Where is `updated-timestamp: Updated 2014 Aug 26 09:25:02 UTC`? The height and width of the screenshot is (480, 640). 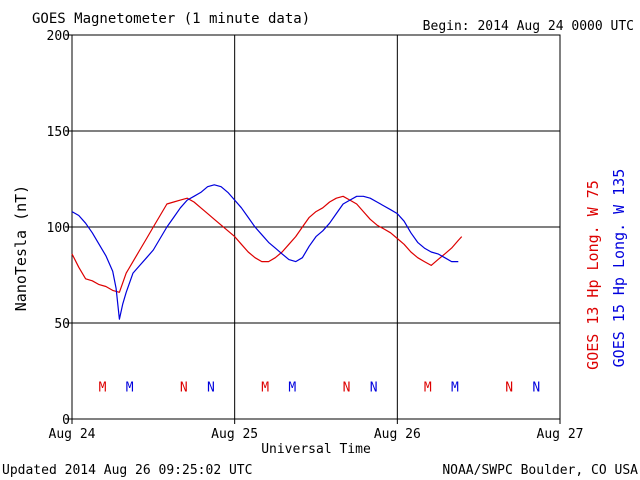
updated-timestamp: Updated 2014 Aug 26 09:25:02 UTC is located at coordinates (127, 470).